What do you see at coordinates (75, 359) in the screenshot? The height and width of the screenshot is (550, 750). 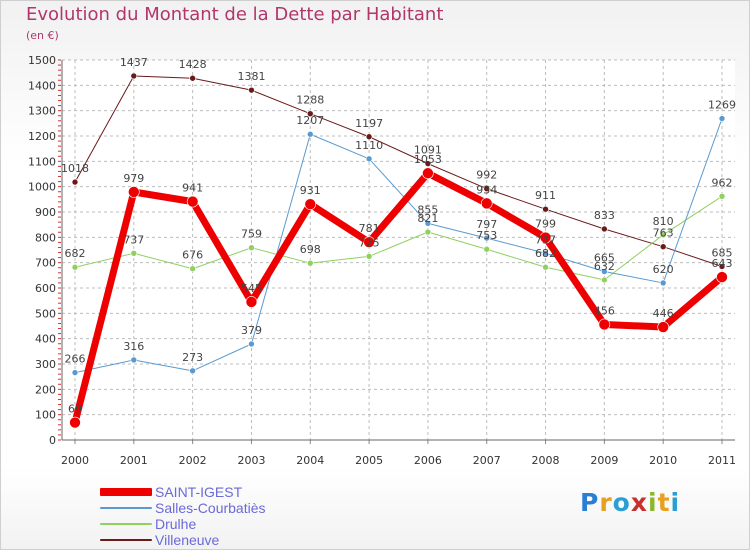 I see `data-label: 266` at bounding box center [75, 359].